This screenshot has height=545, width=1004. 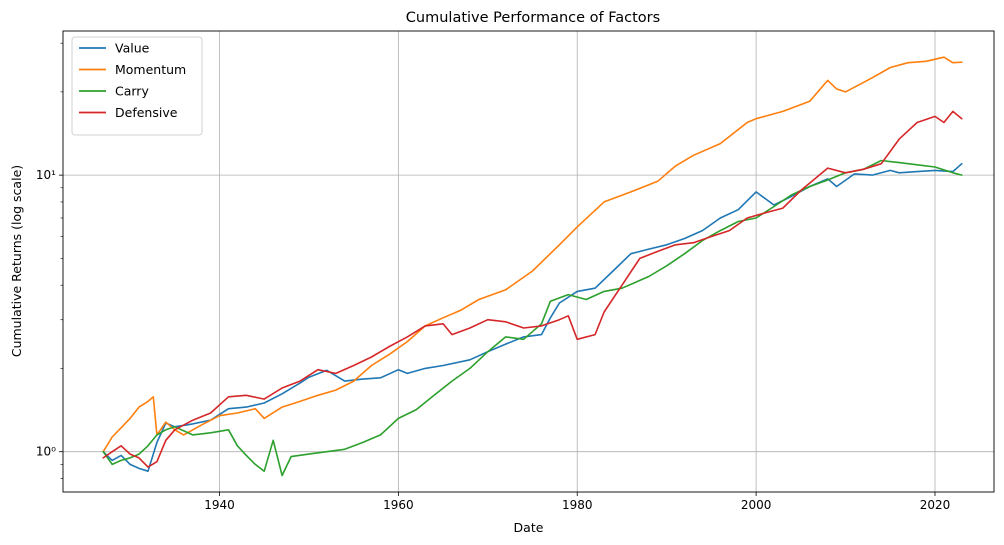 What do you see at coordinates (16, 261) in the screenshot?
I see `y-axis-label: Cumulative Returns (log scale)` at bounding box center [16, 261].